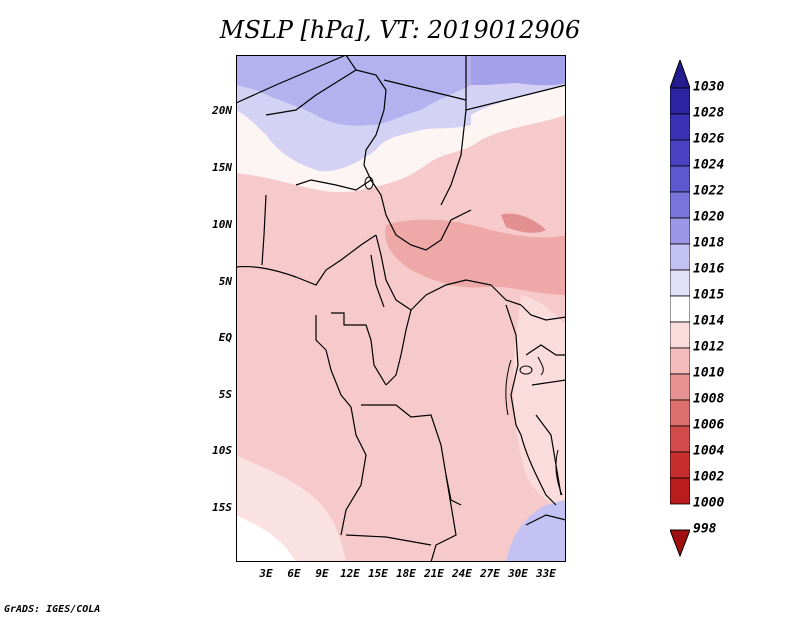 The height and width of the screenshot is (618, 800). I want to click on lon-label-27e: 27E, so click(490, 573).